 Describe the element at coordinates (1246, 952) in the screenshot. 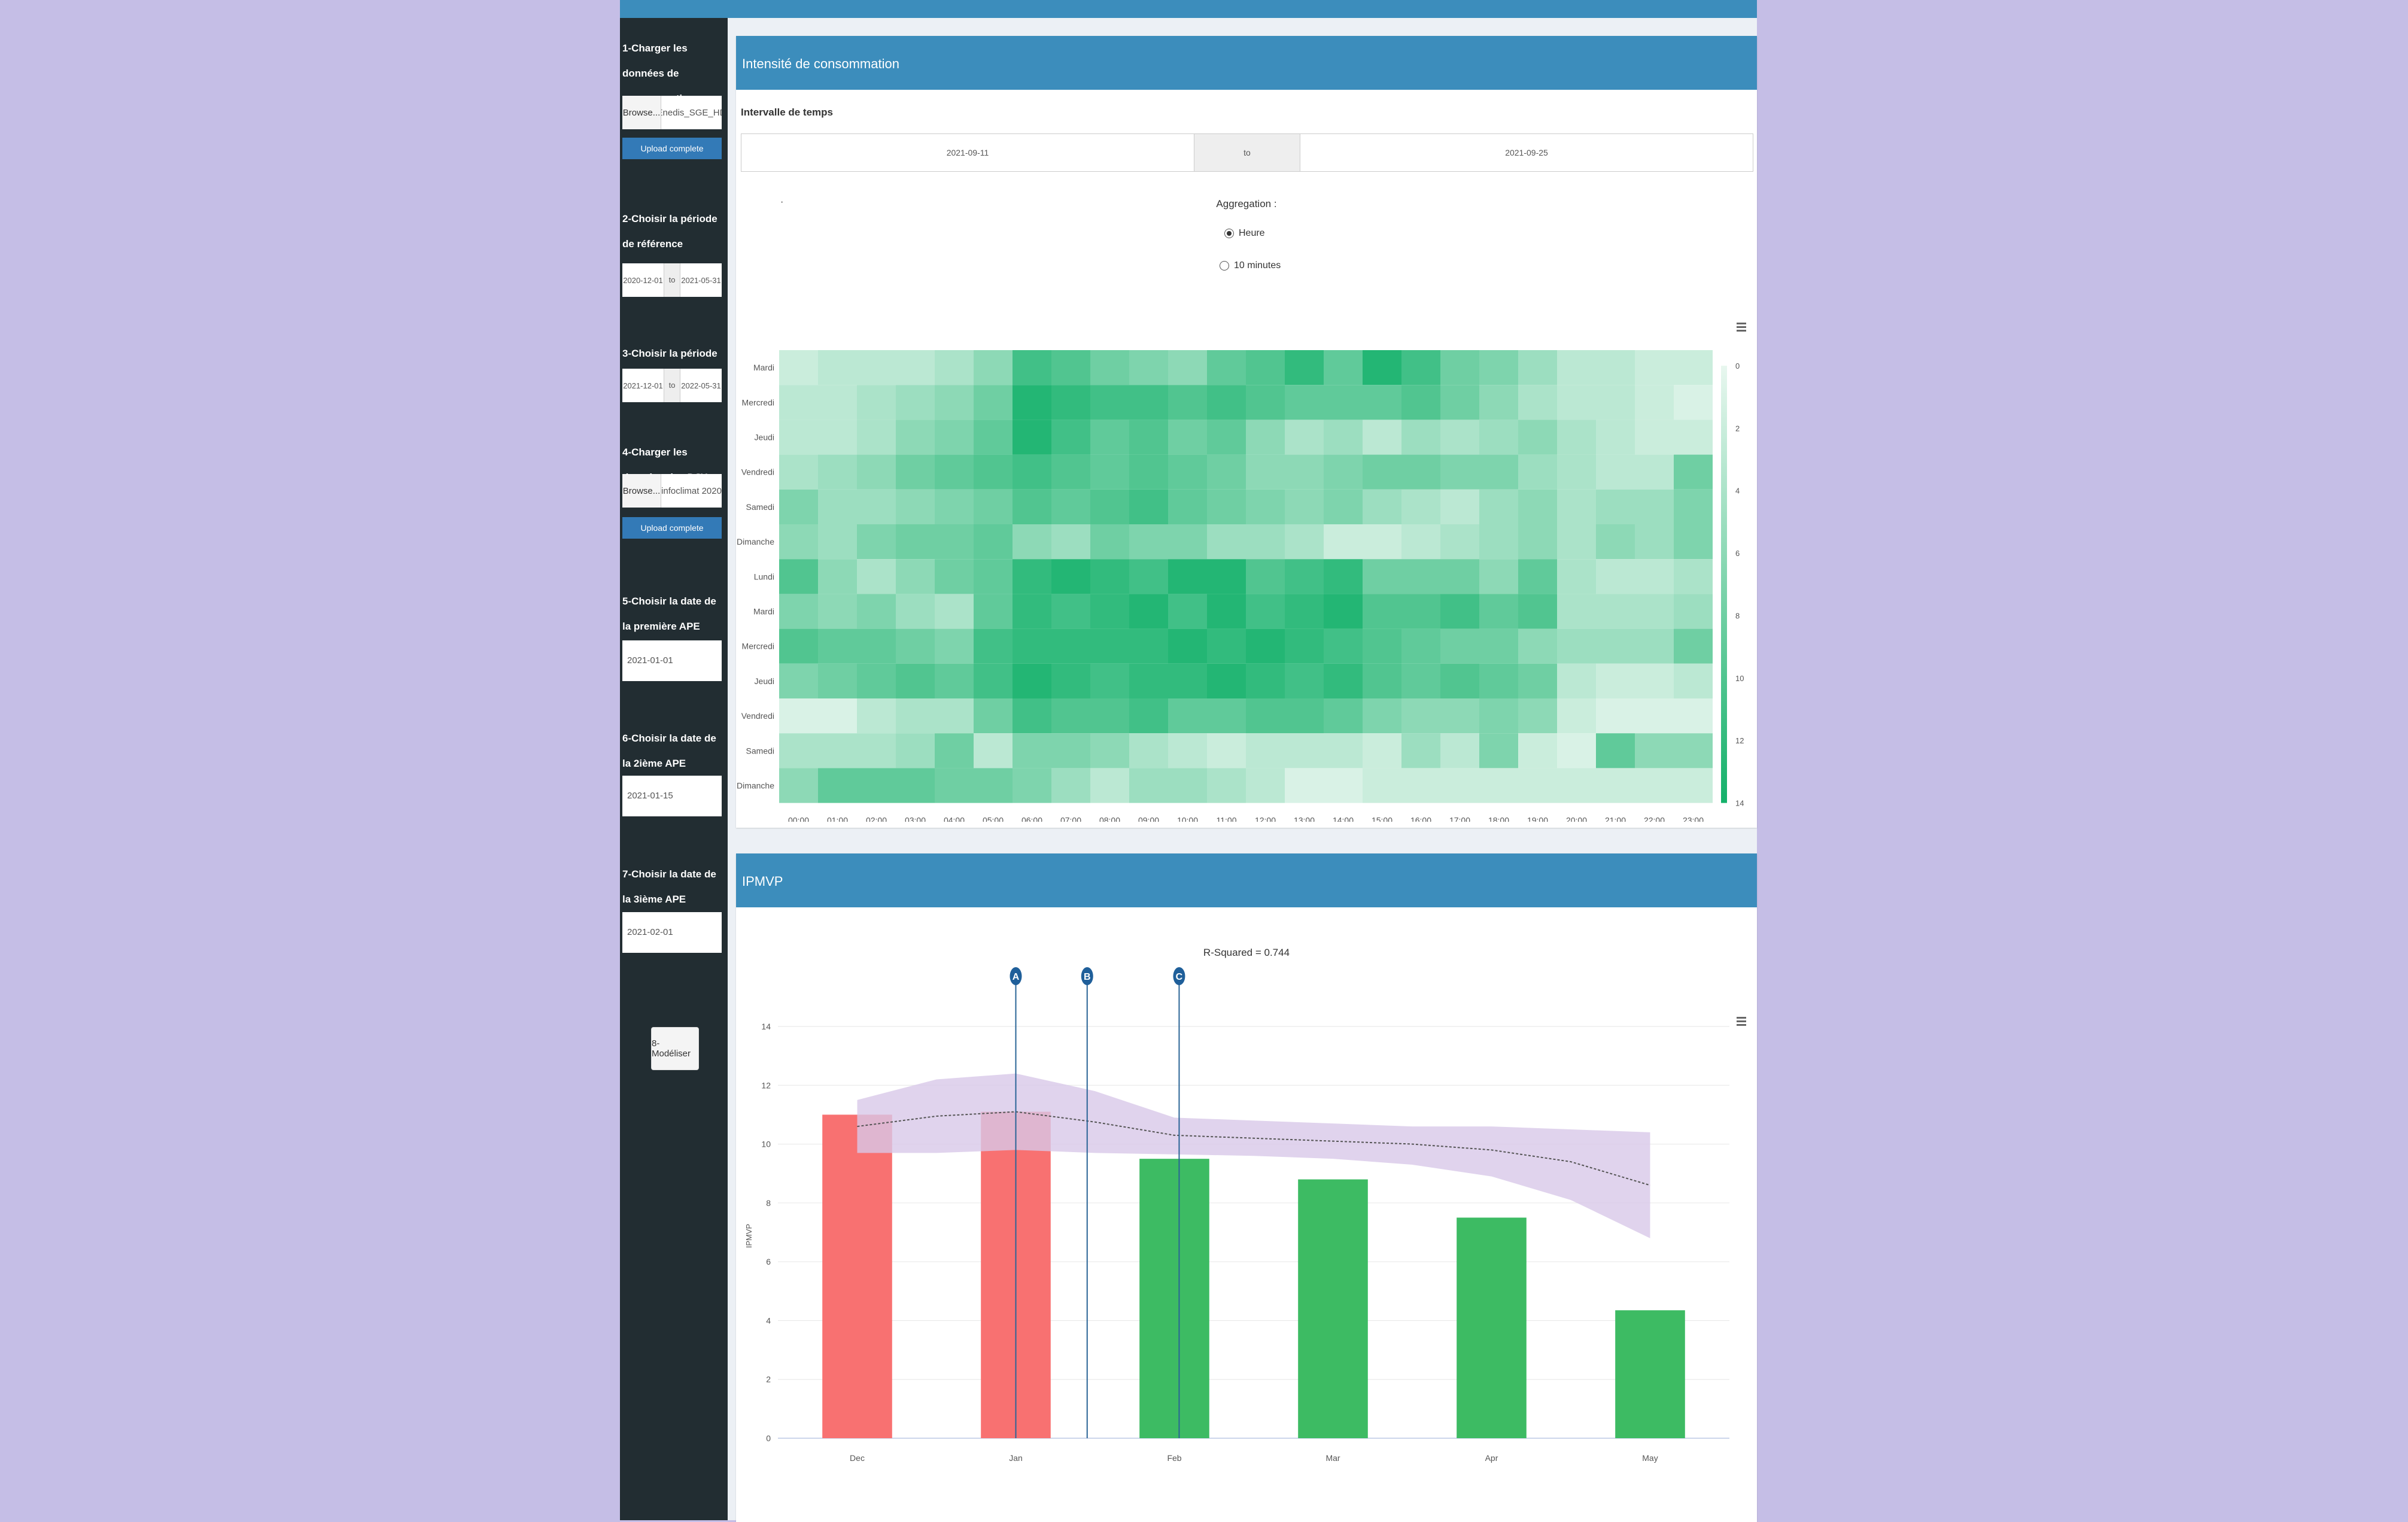

I see `chart-title: R-Squared = 0.744` at that location.